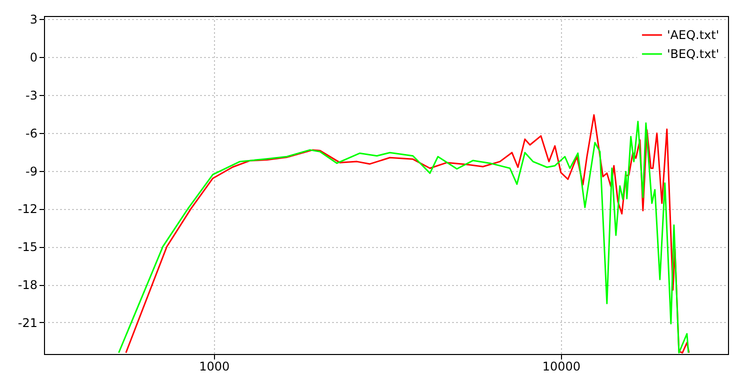 The image size is (752, 384). What do you see at coordinates (561, 367) in the screenshot?
I see `x-tick-label: 10000` at bounding box center [561, 367].